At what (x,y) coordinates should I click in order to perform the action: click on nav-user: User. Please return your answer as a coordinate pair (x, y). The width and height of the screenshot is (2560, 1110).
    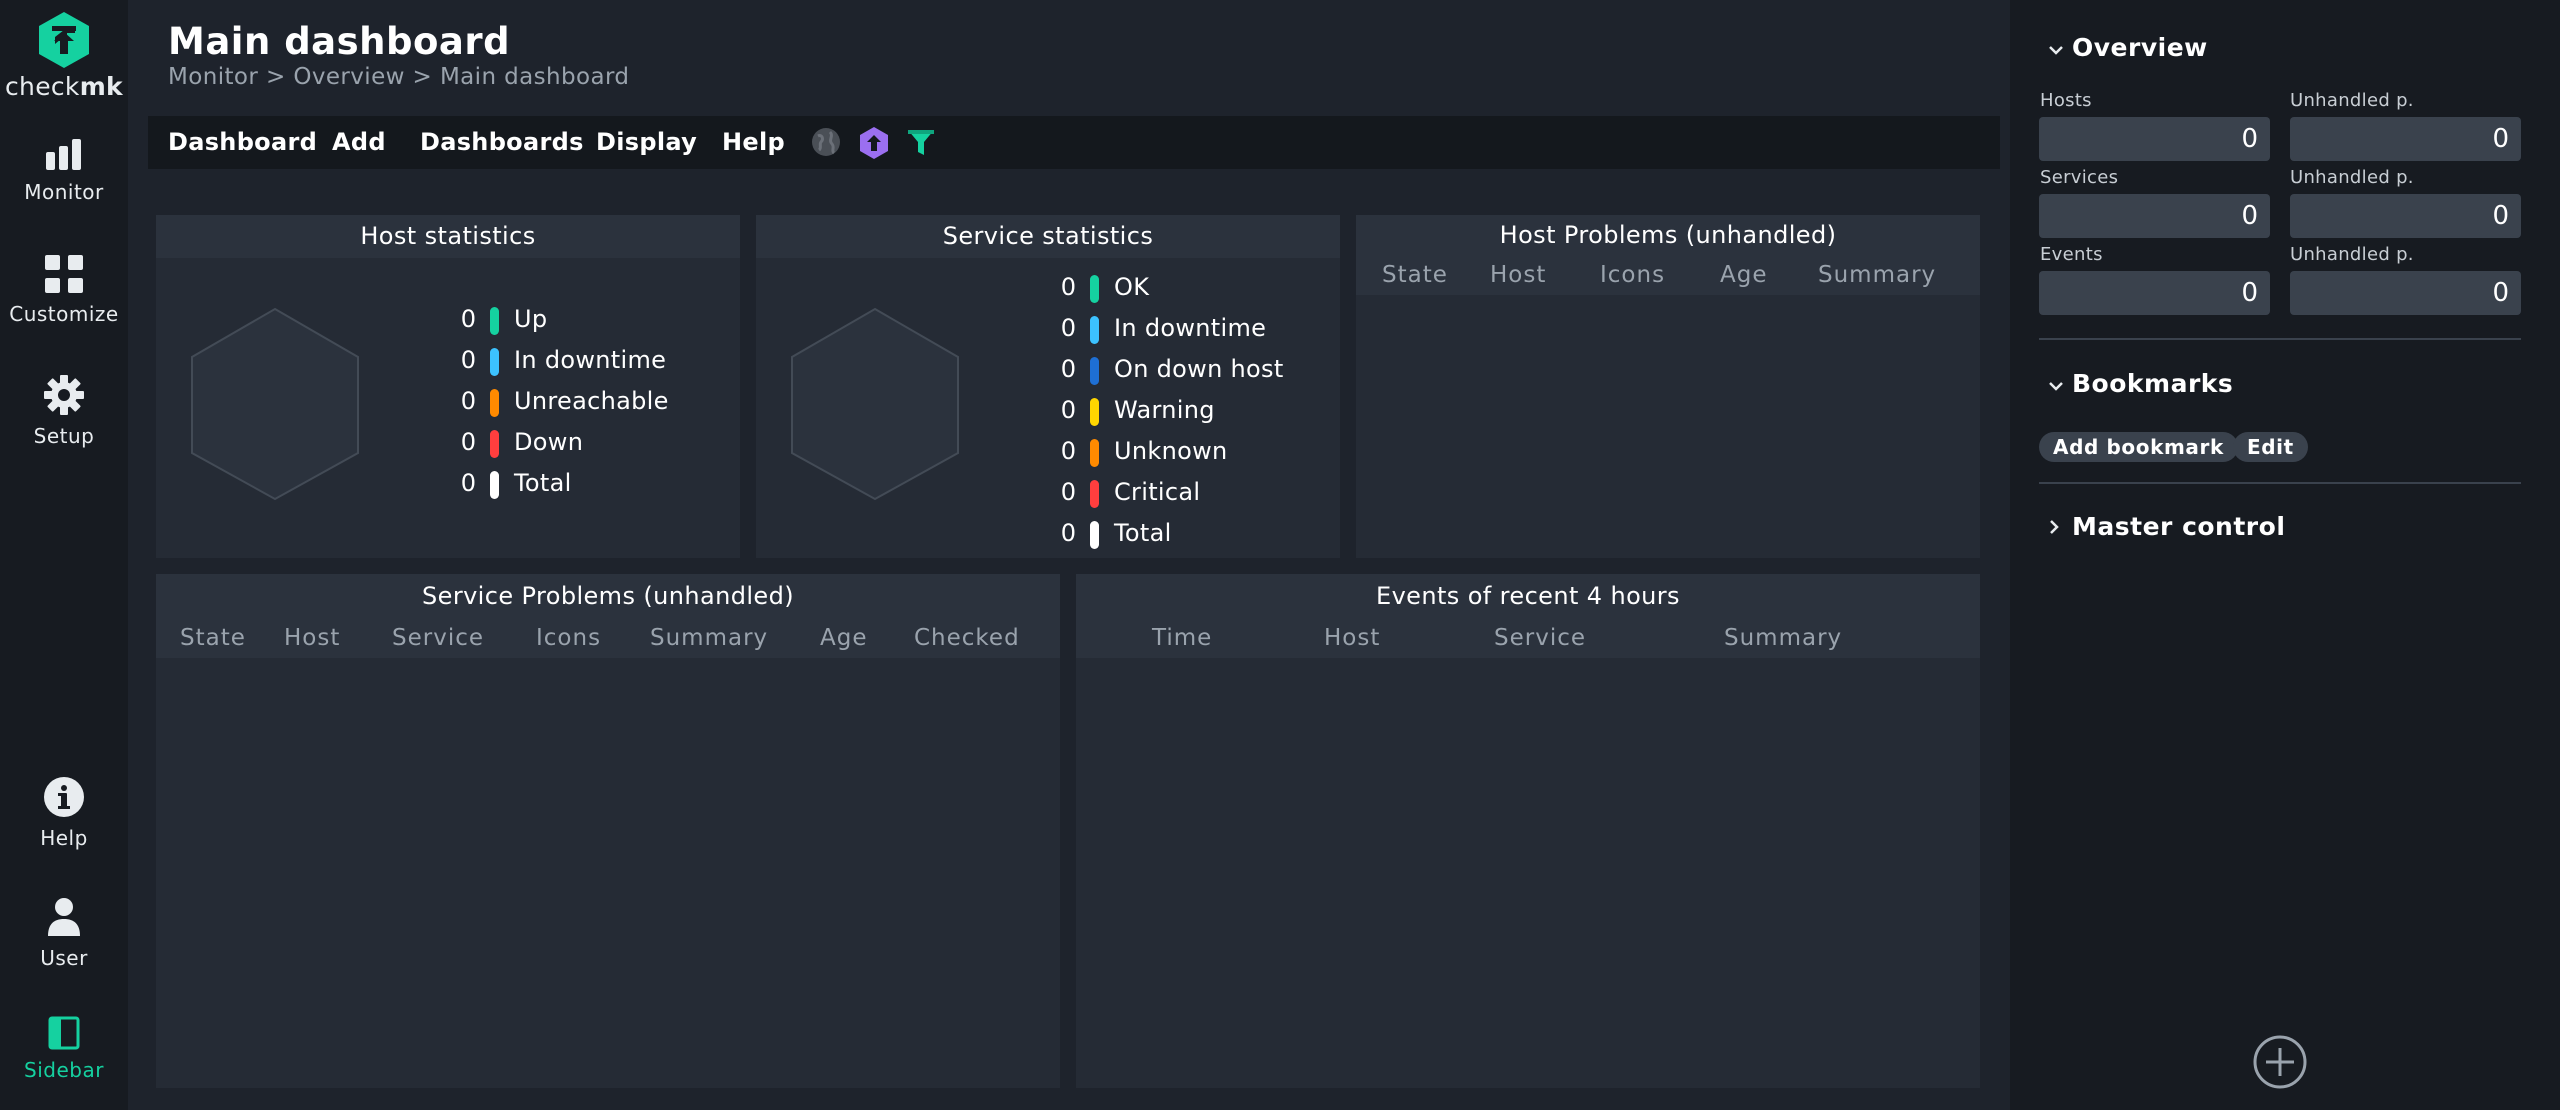
    Looking at the image, I should click on (64, 933).